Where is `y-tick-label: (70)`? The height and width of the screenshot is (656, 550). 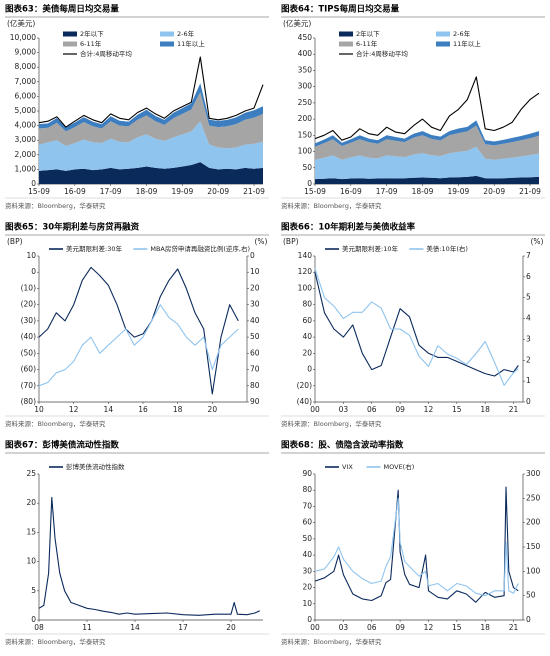 y-tick-label: (70) is located at coordinates (28, 385).